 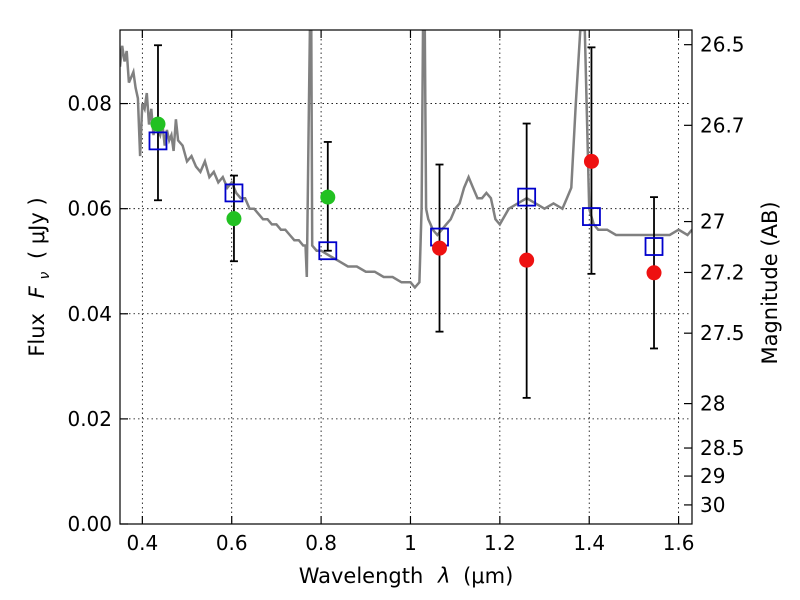 I want to click on y2-tick-label: 26.5, so click(x=722, y=45).